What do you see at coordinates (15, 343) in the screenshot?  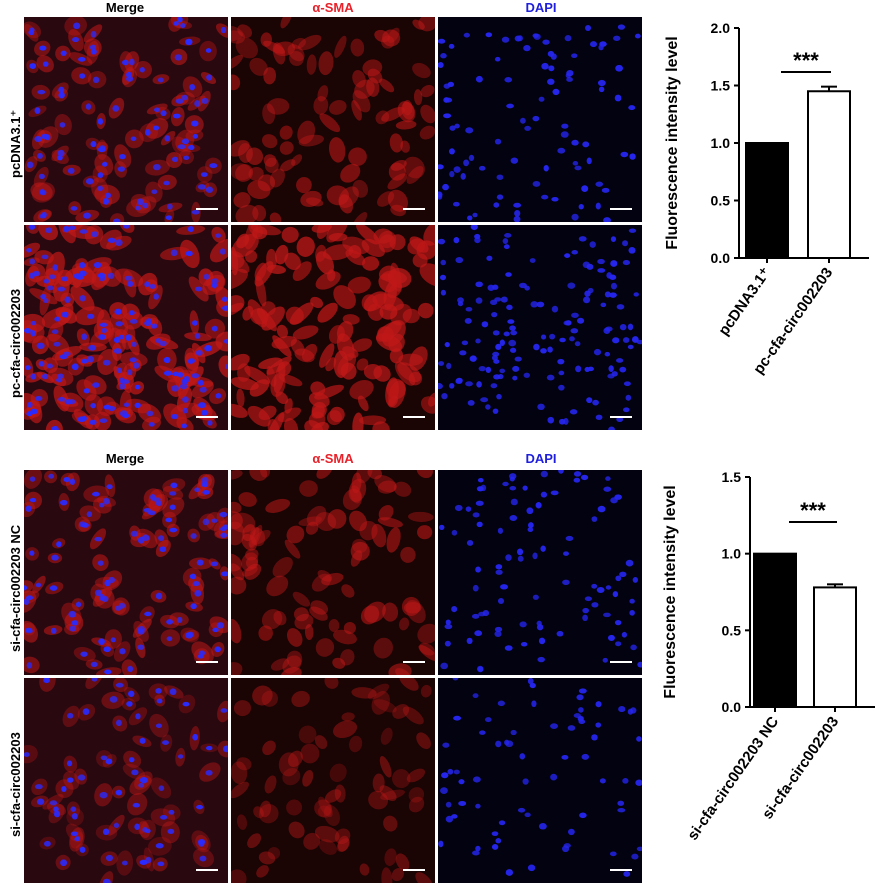 I see `row-label-pc-circ: pc-cfa-circ002203` at bounding box center [15, 343].